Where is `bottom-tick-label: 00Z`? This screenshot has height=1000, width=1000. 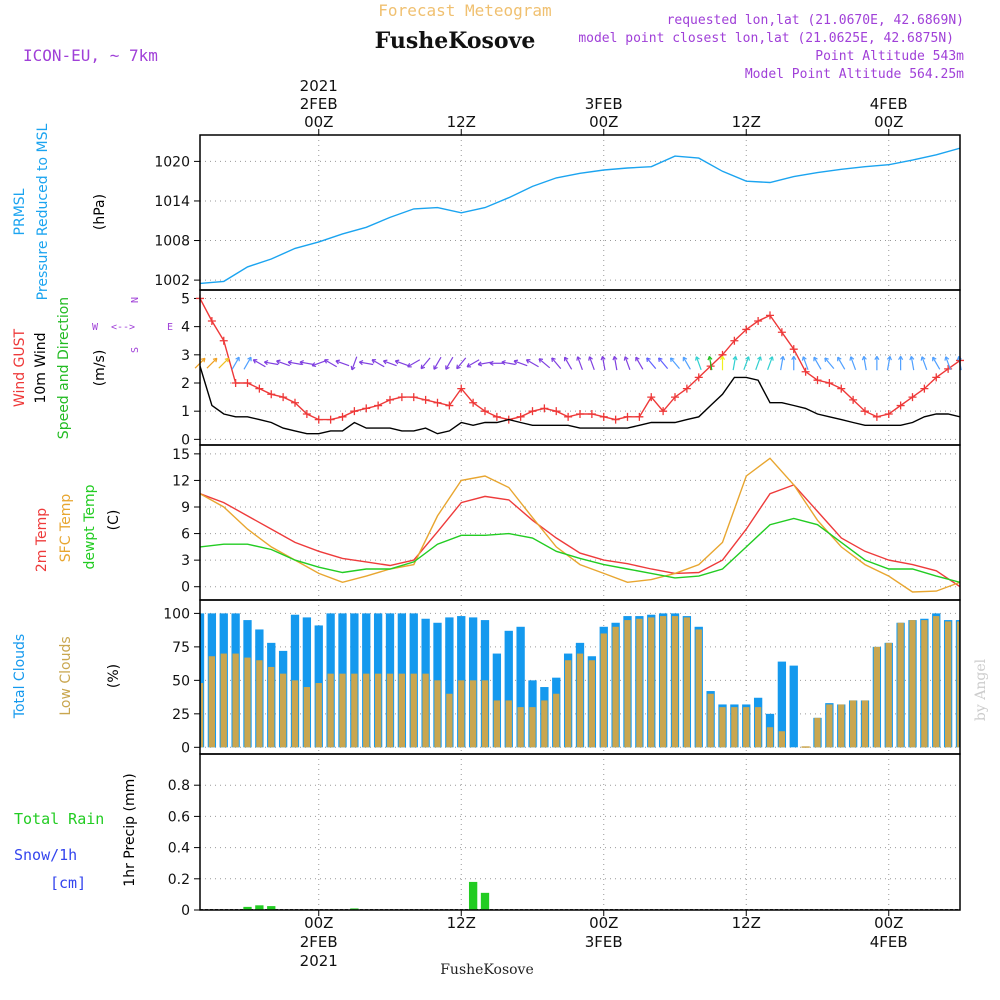
bottom-tick-label: 00Z is located at coordinates (318, 923).